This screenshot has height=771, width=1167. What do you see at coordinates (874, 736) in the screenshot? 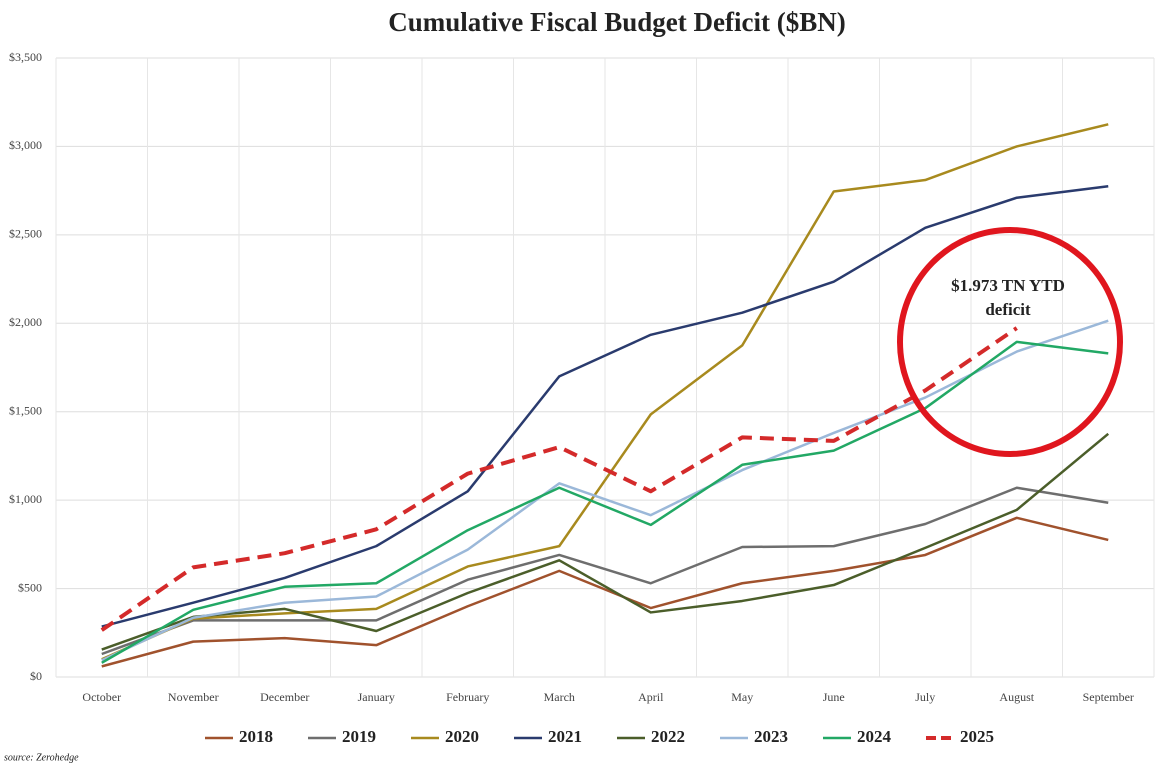
I see `legend-label: 2024` at bounding box center [874, 736].